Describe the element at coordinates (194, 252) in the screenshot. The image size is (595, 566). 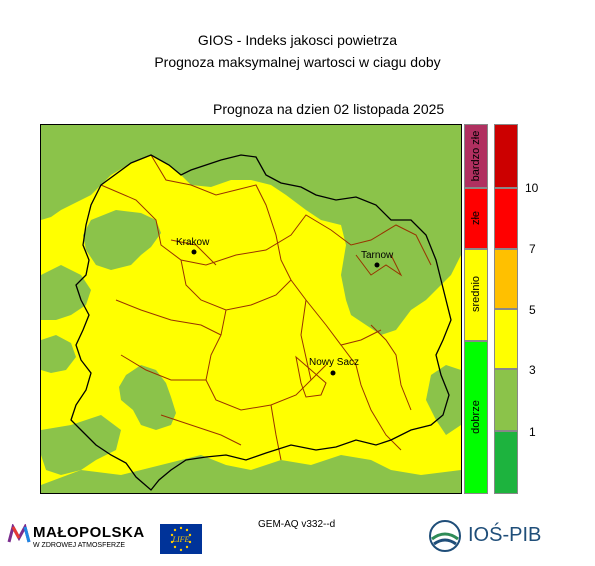
I see `krakow-marker` at that location.